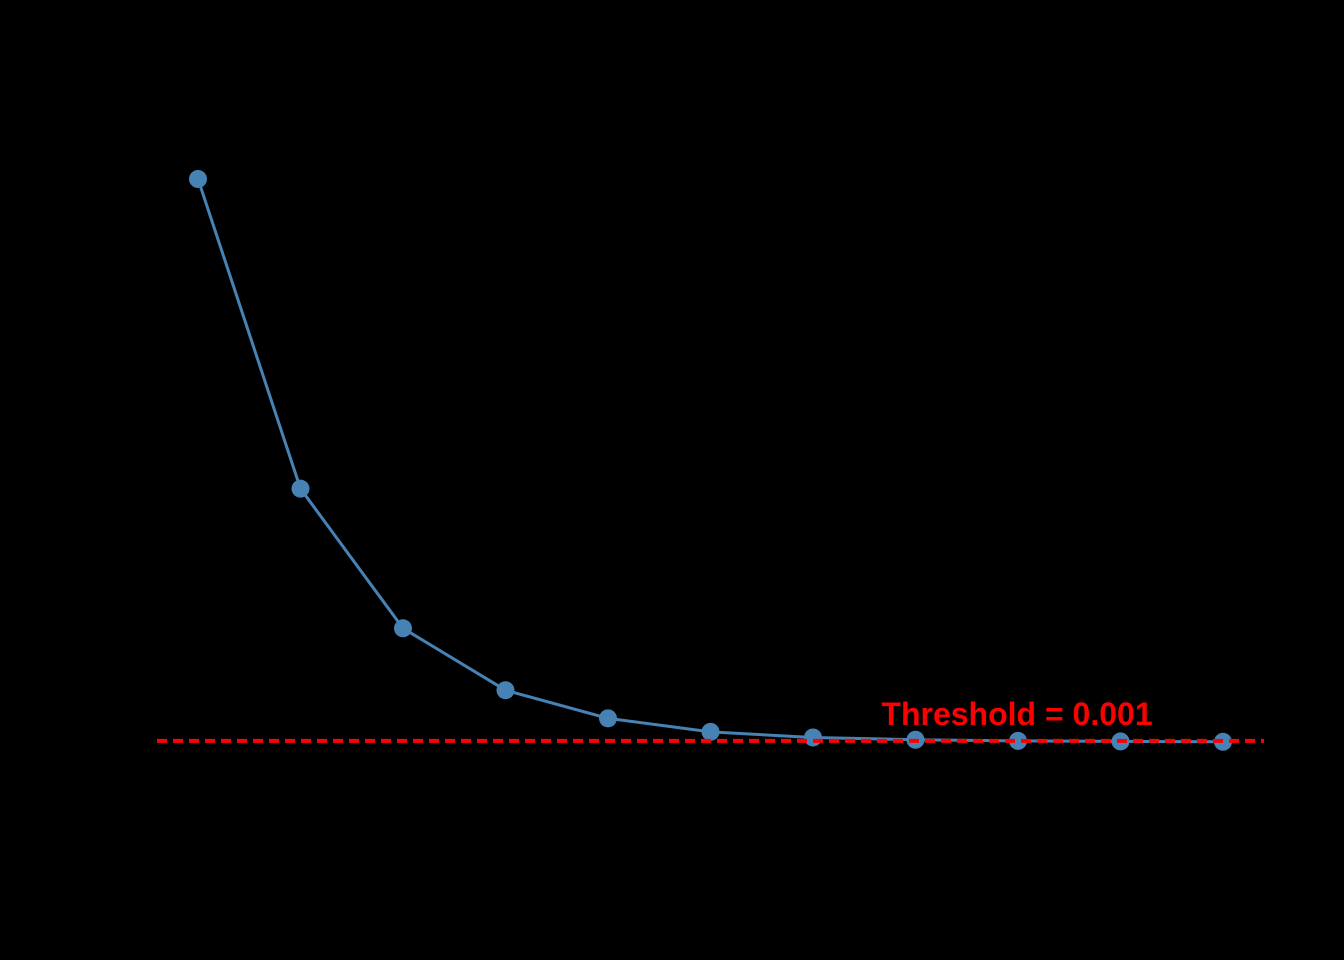 Image resolution: width=1344 pixels, height=960 pixels. Describe the element at coordinates (1016, 714) in the screenshot. I see `threshold-label: Threshold = 0.001` at that location.